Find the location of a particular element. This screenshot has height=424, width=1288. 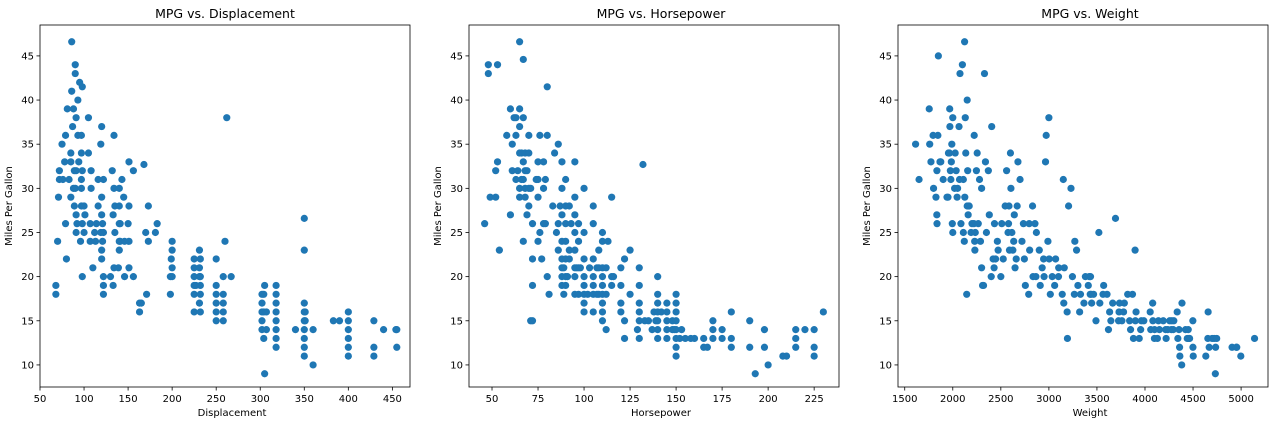

x-tick-label: 4500 is located at coordinates (1192, 399).